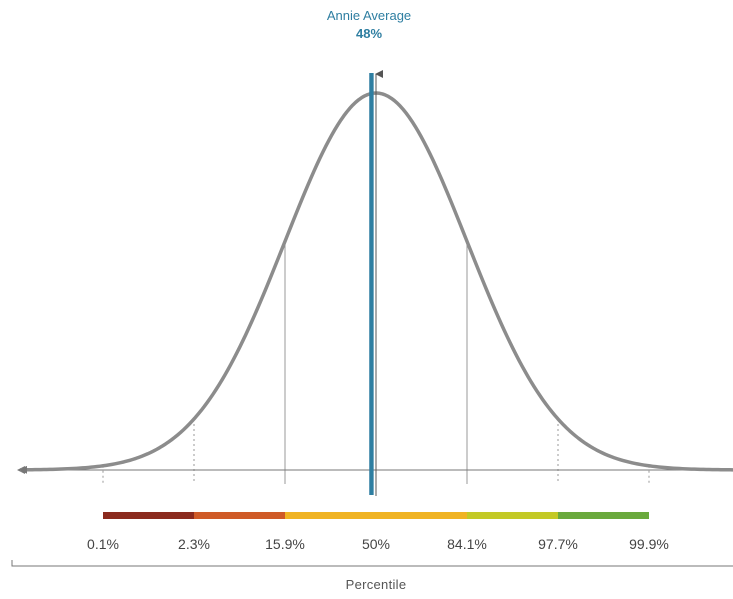  Describe the element at coordinates (558, 544) in the screenshot. I see `tick-label-97-7pct: 97.7%` at that location.